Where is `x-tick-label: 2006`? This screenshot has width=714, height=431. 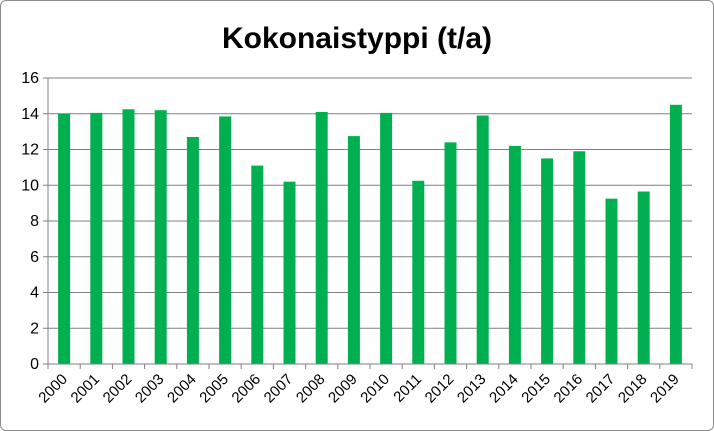 x-tick-label: 2006 is located at coordinates (247, 389).